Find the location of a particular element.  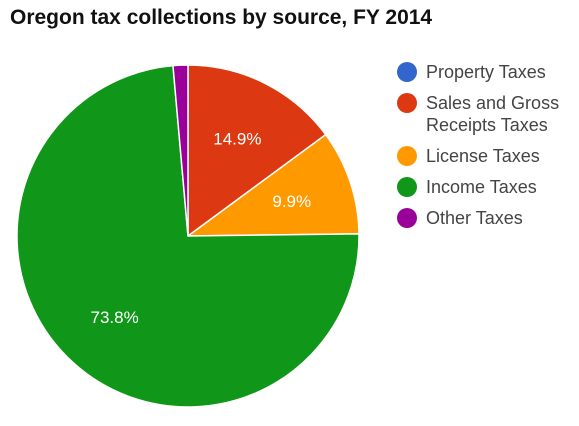

legend-label: Income Taxes is located at coordinates (481, 187).